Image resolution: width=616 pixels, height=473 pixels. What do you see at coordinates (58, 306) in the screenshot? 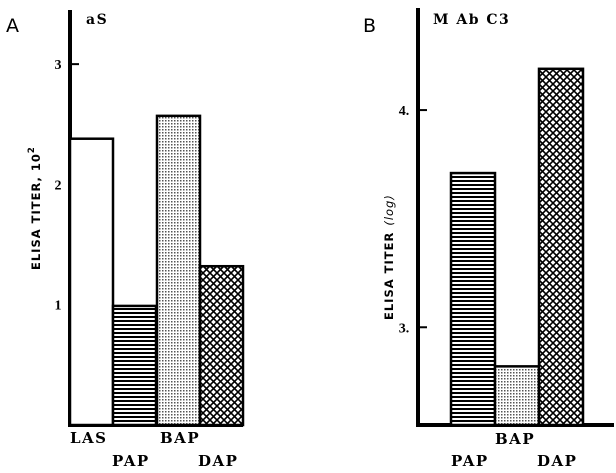
I see `panel-a-y-tick-label: 1` at bounding box center [58, 306].